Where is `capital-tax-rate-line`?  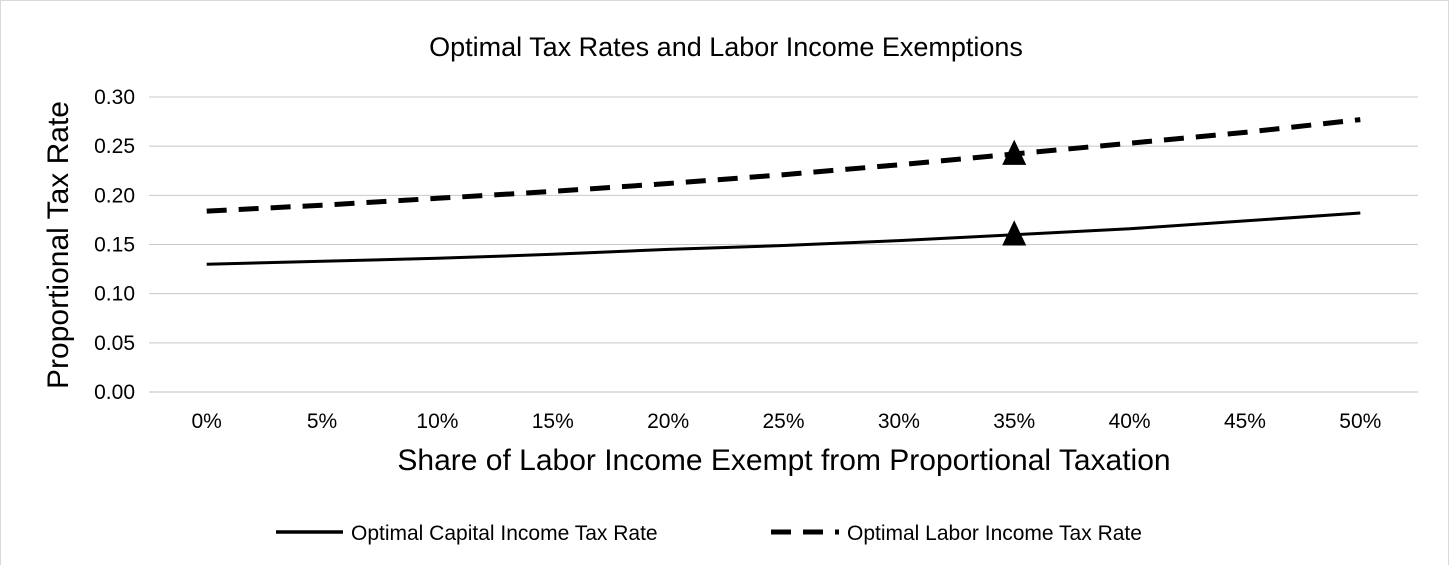 capital-tax-rate-line is located at coordinates (783, 238).